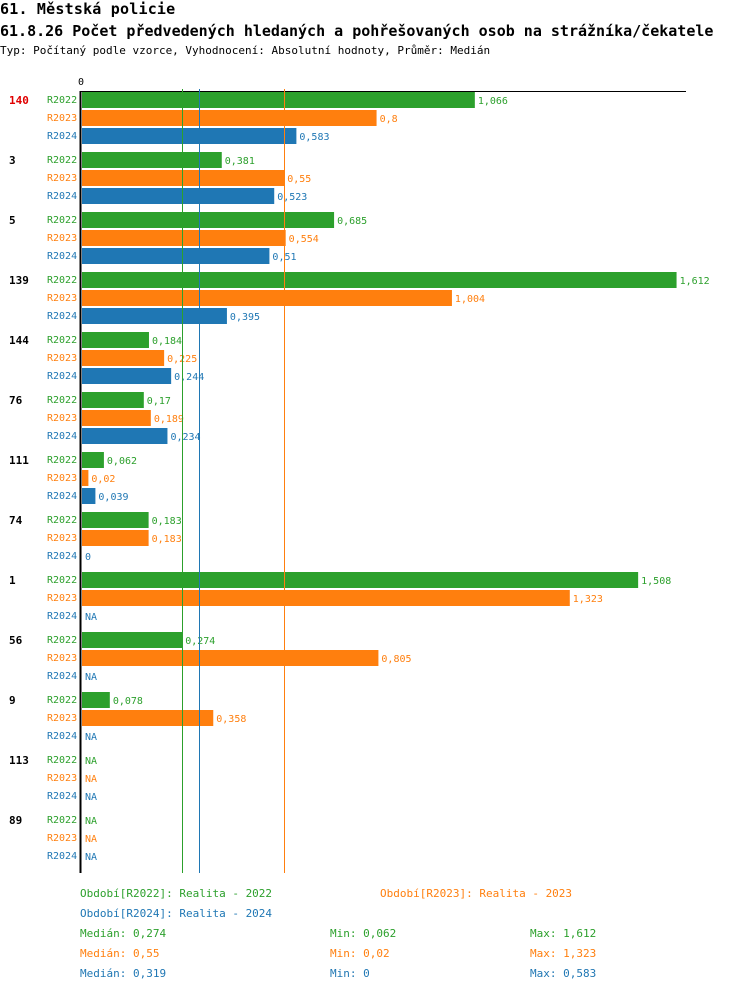 This screenshot has width=750, height=992. I want to click on legend-r2022: Období[R2022]: Realita - 2022, so click(176, 893).